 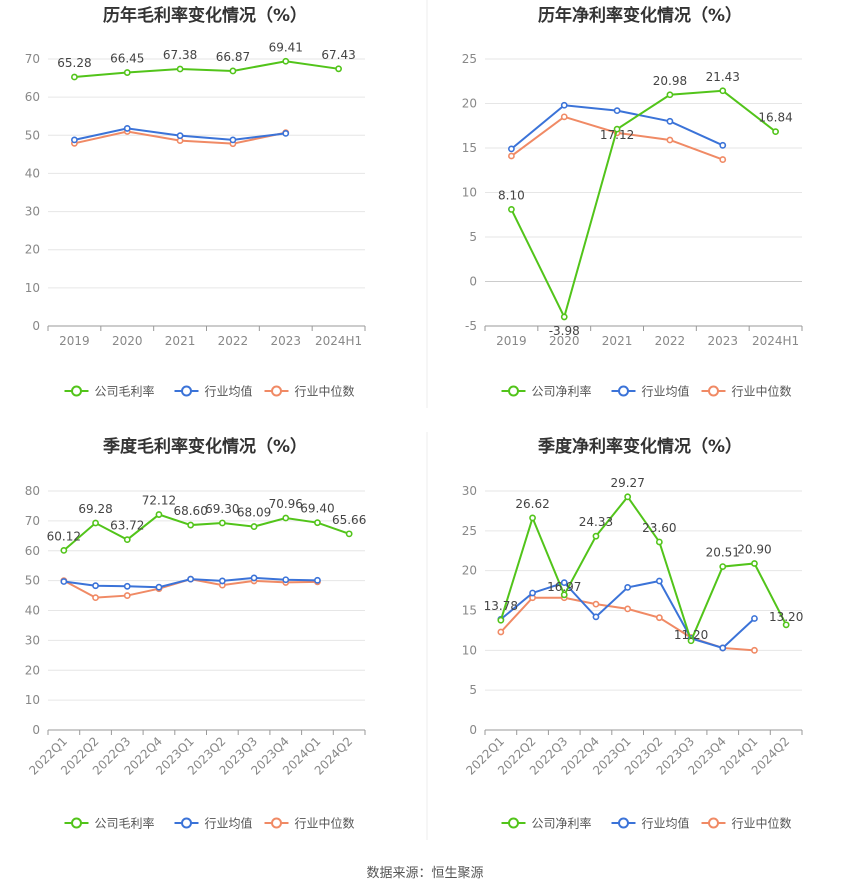 I want to click on legend-item-industry-median: 行业中位数, so click(x=746, y=823).